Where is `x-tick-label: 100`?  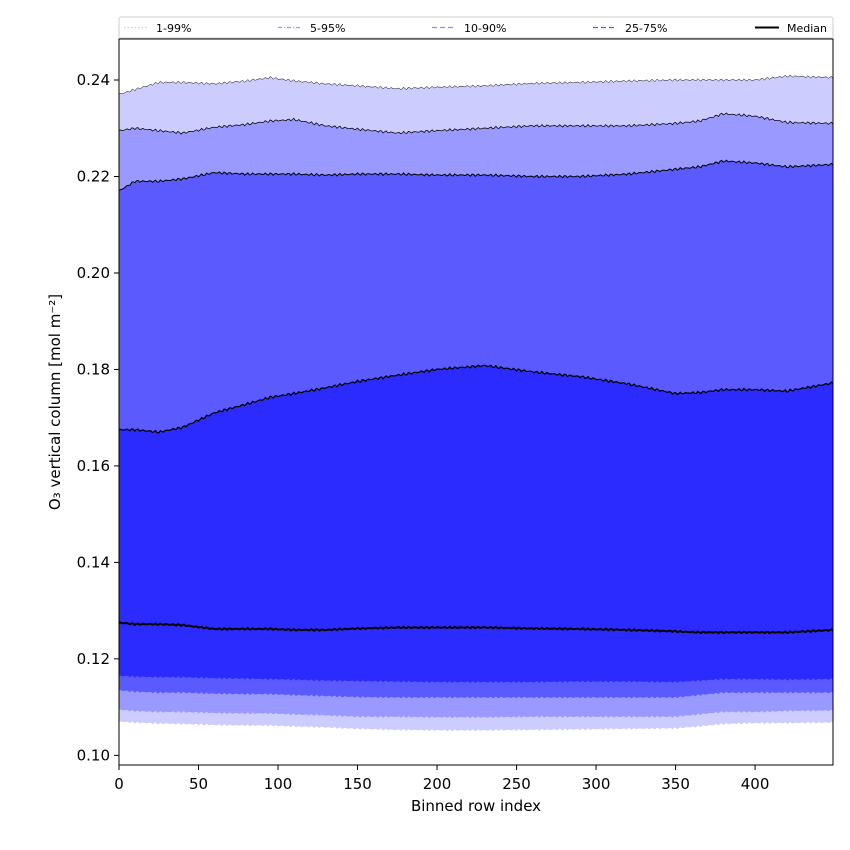
x-tick-label: 100 is located at coordinates (278, 784).